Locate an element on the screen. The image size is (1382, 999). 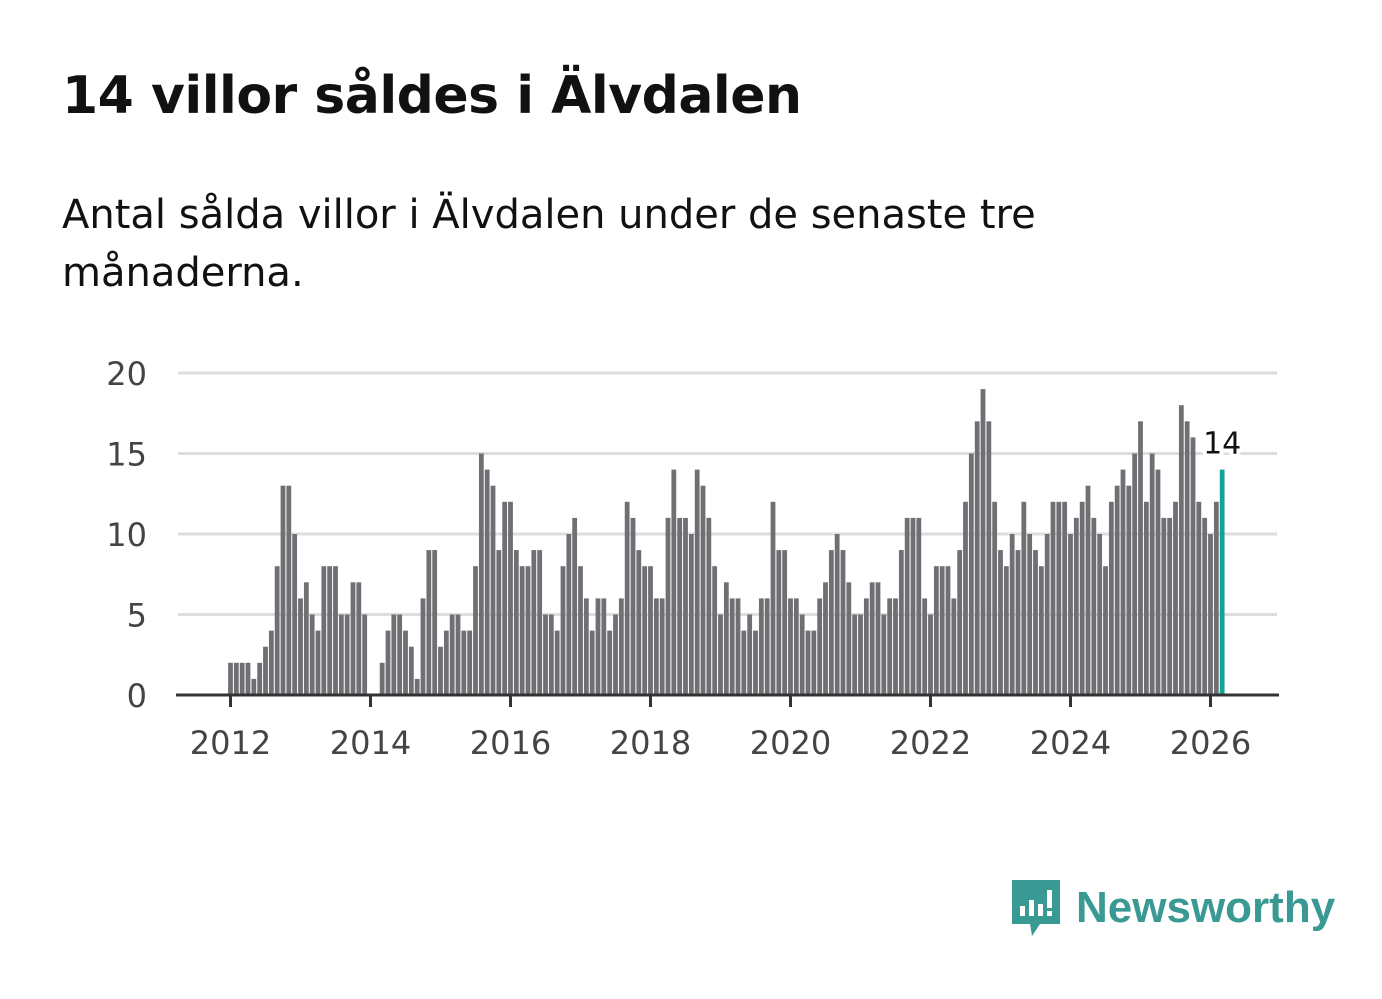
chart-title: 14 villor såldes i Älvdalen is located at coordinates (432, 96).